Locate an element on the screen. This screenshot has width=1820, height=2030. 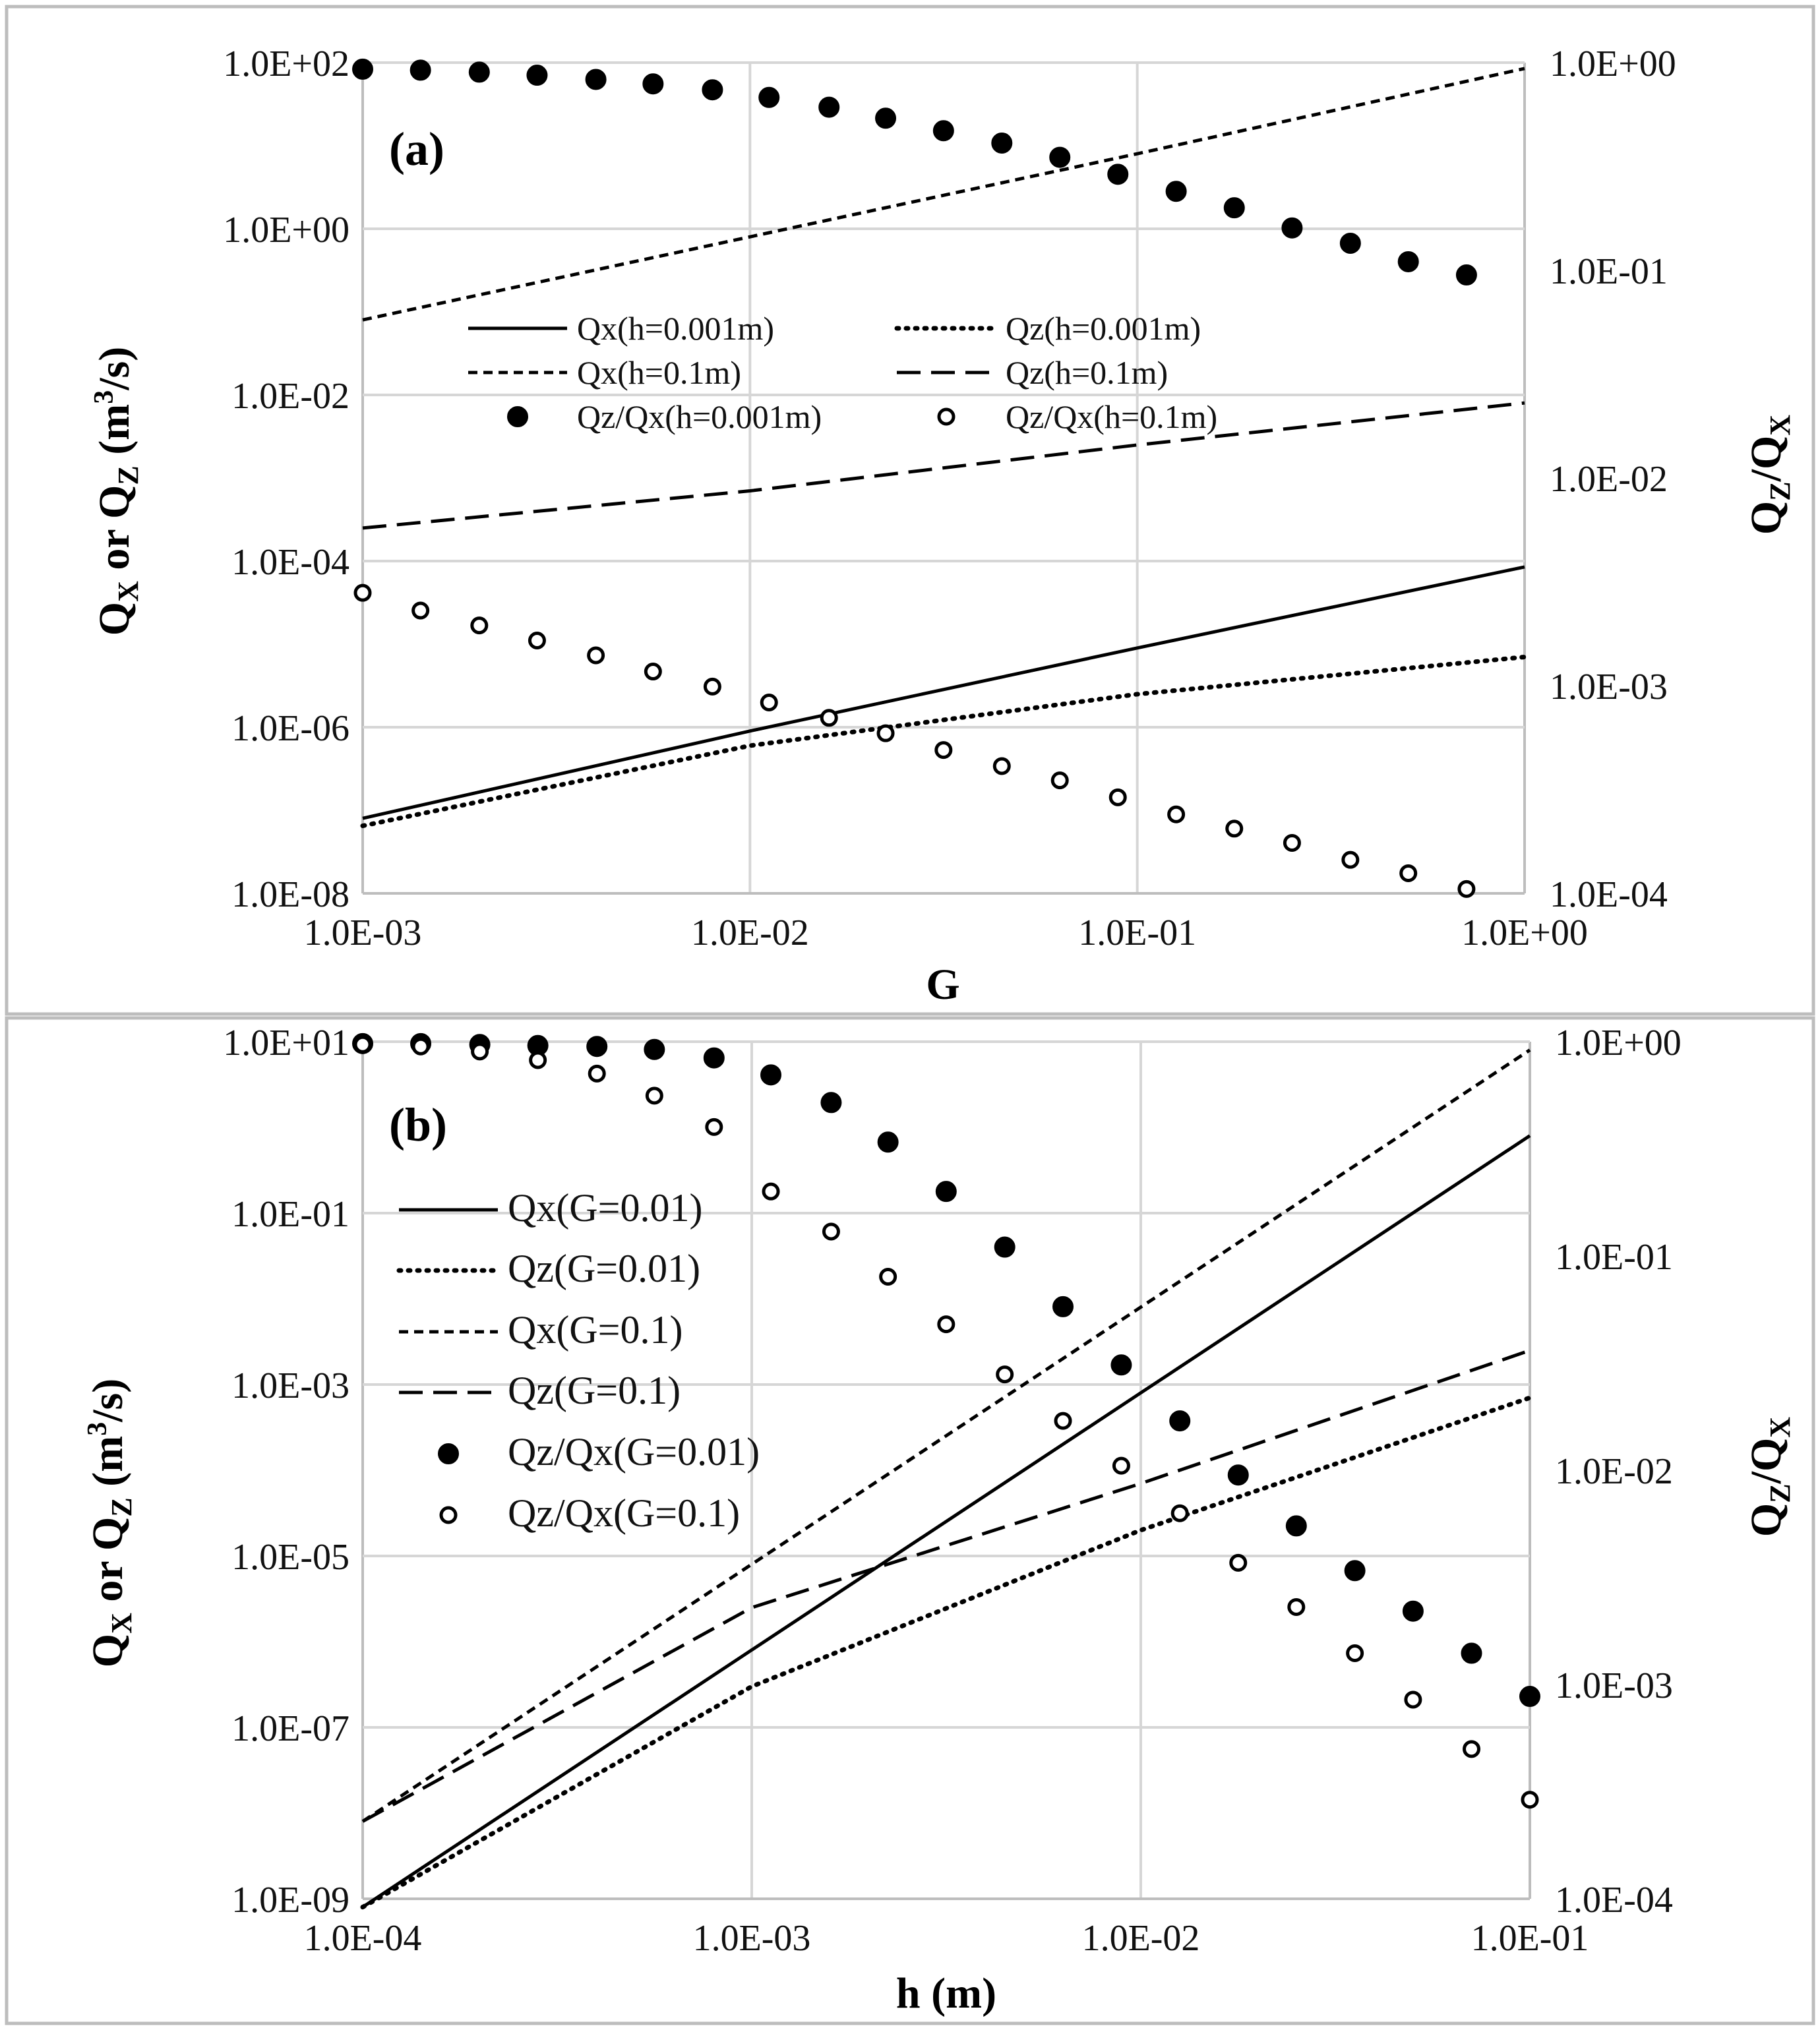
legend-label: Qz/Qx(G=0.1) is located at coordinates (624, 1513).